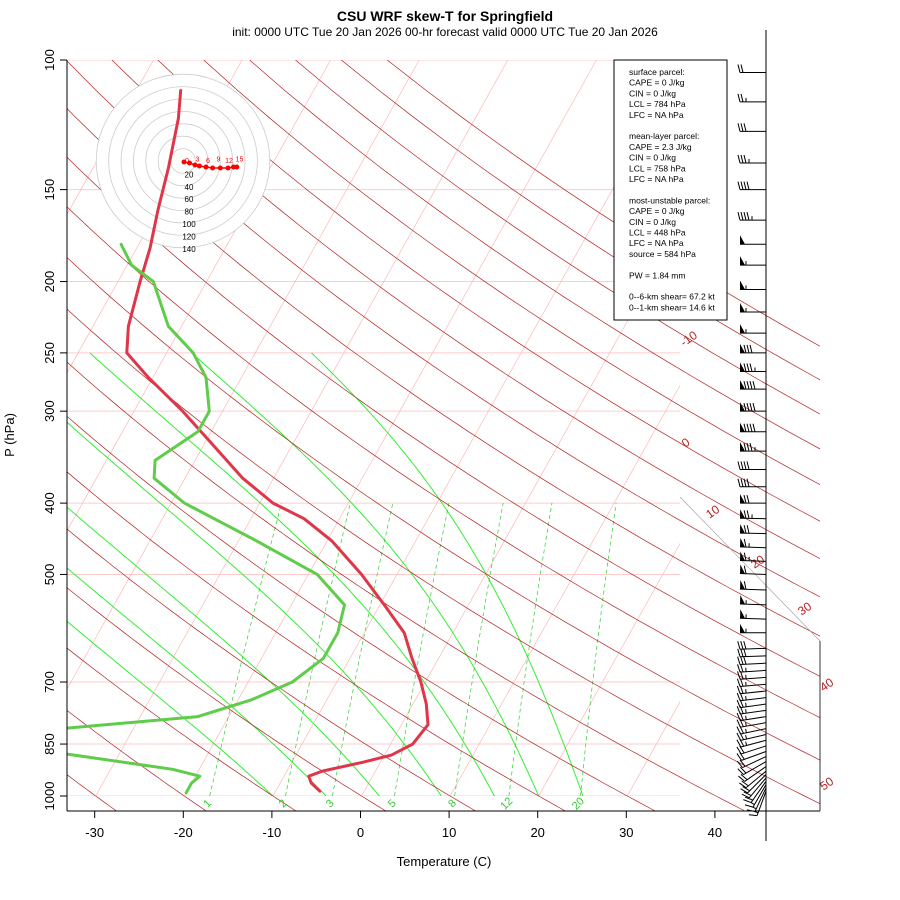 The width and height of the screenshot is (900, 900). Describe the element at coordinates (189, 174) in the screenshot. I see `hodograph-ring-label: 20` at that location.